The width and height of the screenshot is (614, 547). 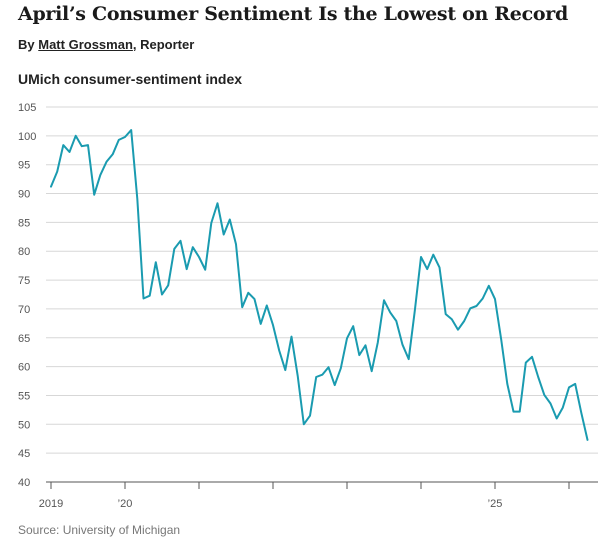 I want to click on y-tick-label: 75, so click(x=24, y=281).